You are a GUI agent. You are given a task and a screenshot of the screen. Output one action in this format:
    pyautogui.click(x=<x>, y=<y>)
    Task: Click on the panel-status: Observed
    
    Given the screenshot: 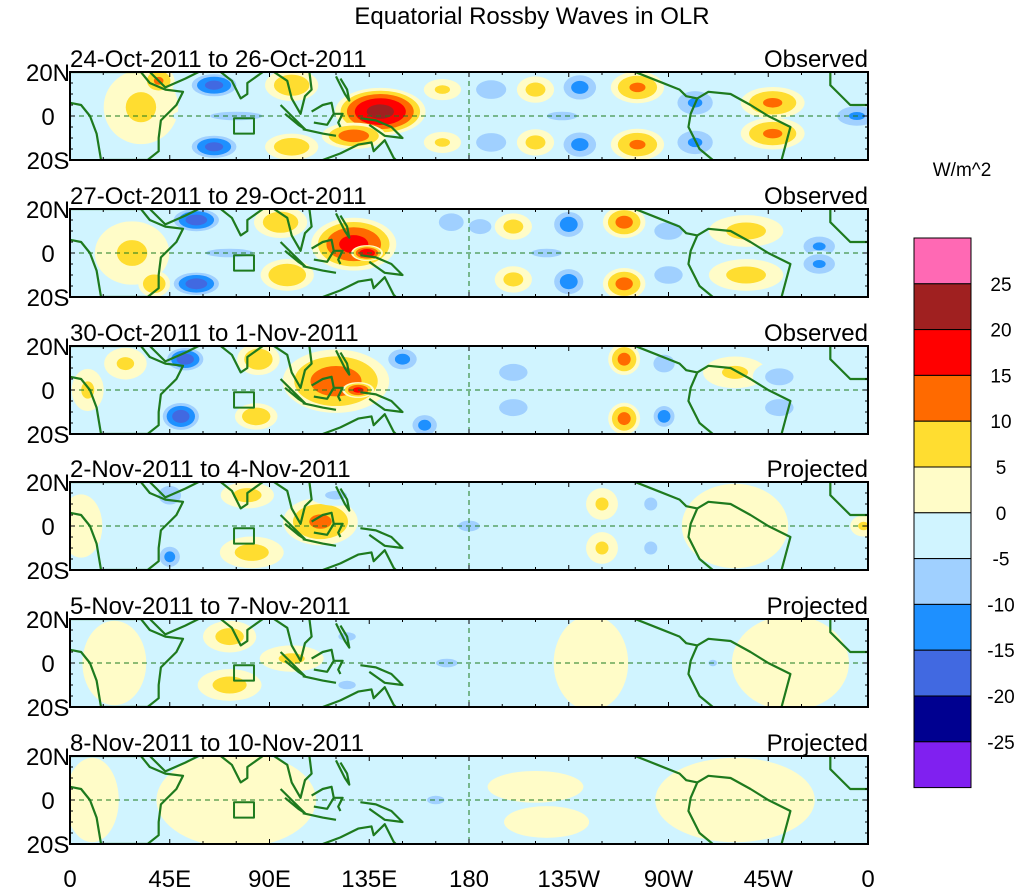 What is the action you would take?
    pyautogui.click(x=816, y=196)
    